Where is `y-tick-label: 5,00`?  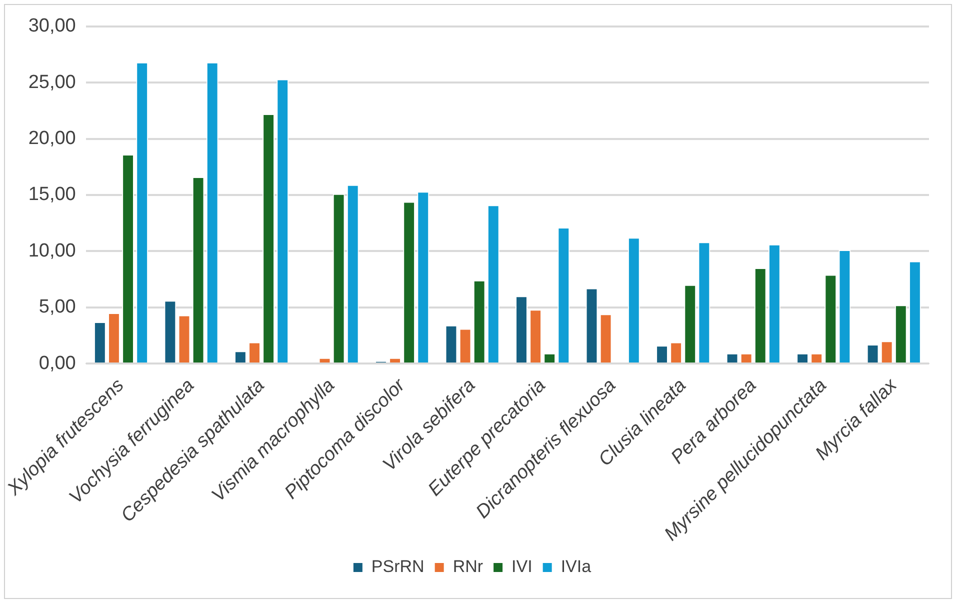
y-tick-label: 5,00 is located at coordinates (57, 307).